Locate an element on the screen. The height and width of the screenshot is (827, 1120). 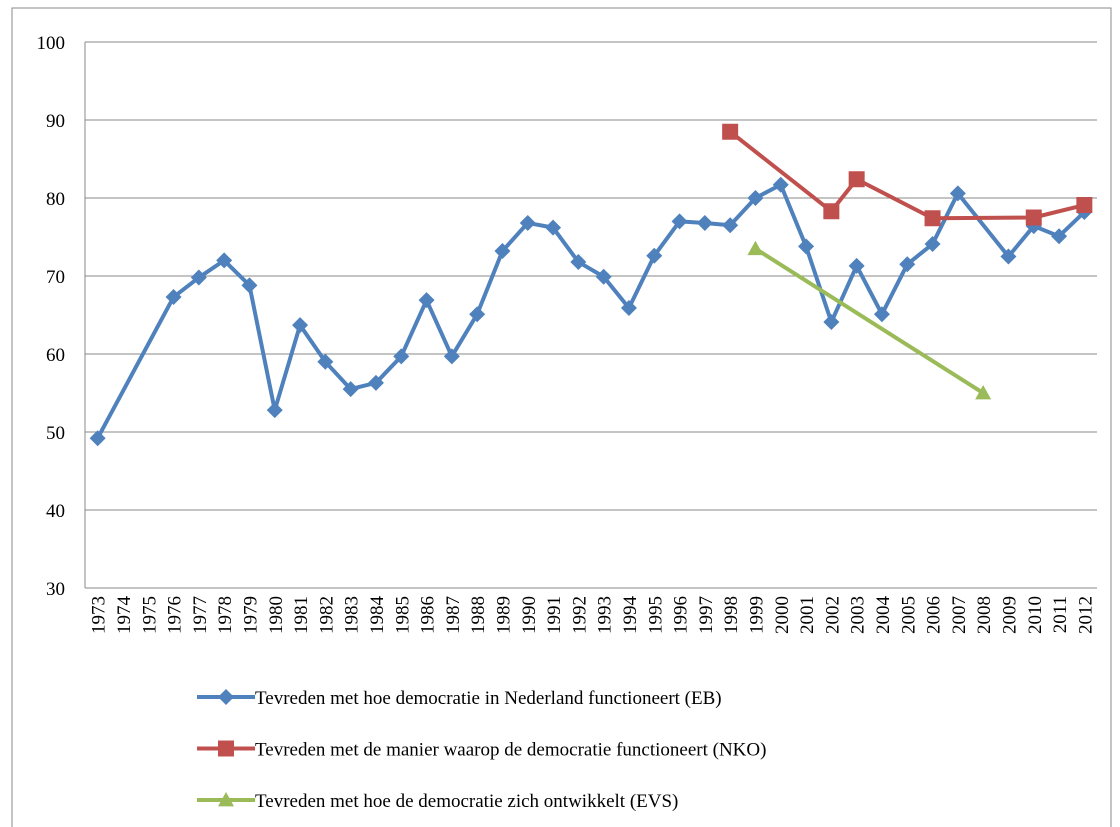
x-tick-label: 2000 is located at coordinates (782, 615).